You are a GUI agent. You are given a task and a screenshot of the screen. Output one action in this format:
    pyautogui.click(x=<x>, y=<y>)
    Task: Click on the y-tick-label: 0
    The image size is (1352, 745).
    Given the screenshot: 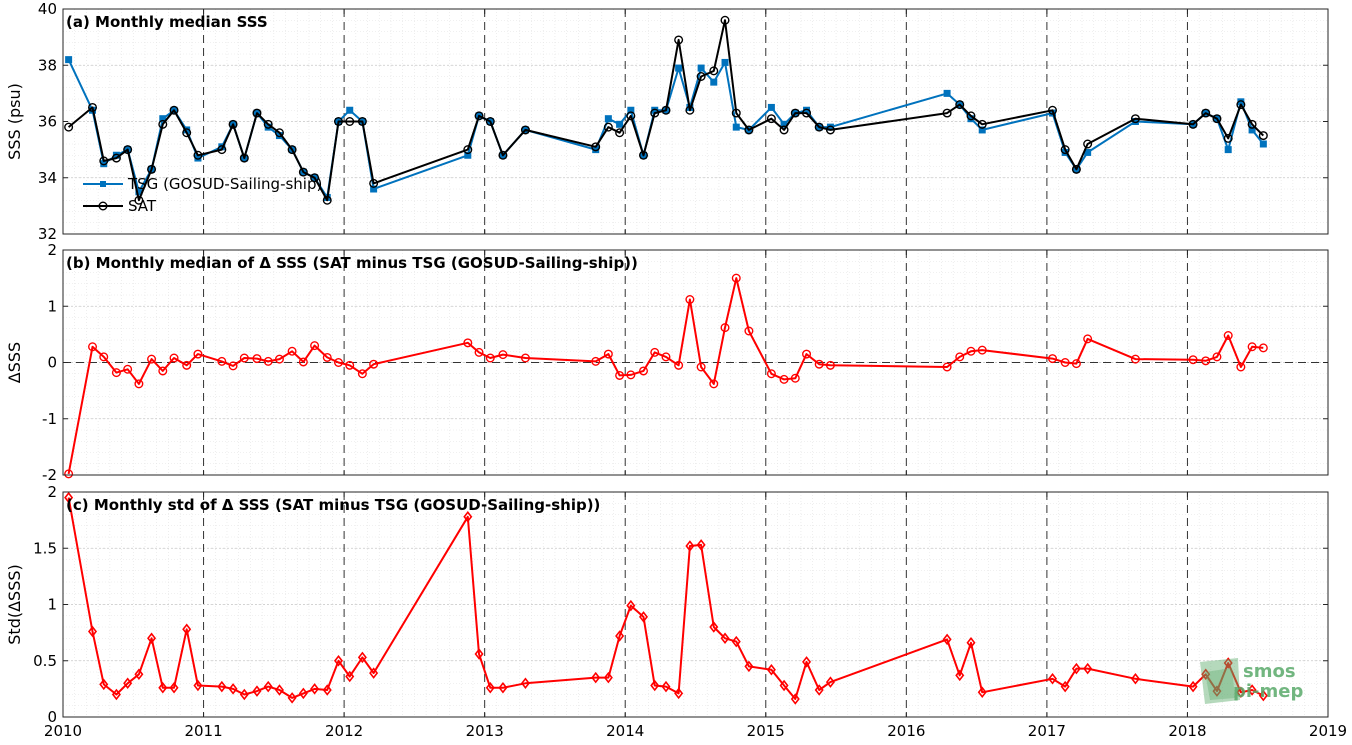 What is the action you would take?
    pyautogui.click(x=52, y=363)
    